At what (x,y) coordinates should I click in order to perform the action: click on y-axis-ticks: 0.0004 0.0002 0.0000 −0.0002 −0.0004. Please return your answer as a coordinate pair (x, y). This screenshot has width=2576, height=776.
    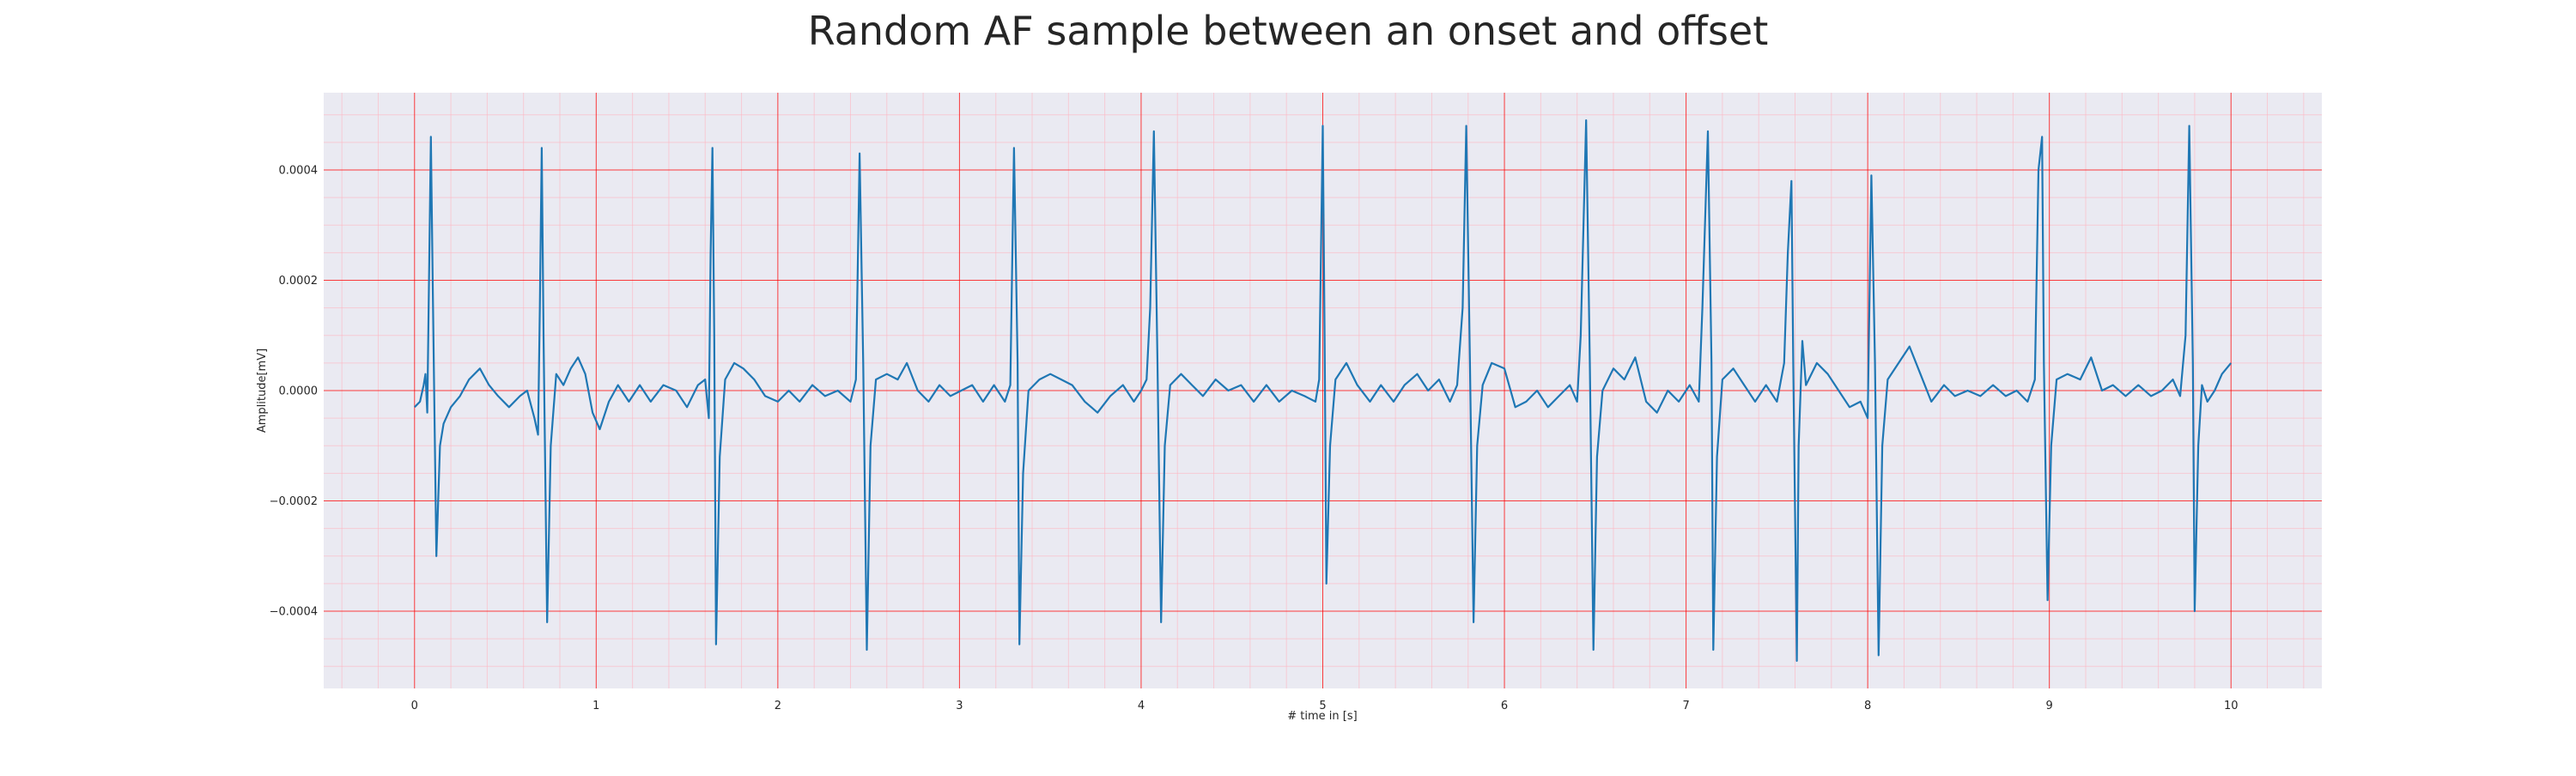
    Looking at the image, I should click on (294, 391).